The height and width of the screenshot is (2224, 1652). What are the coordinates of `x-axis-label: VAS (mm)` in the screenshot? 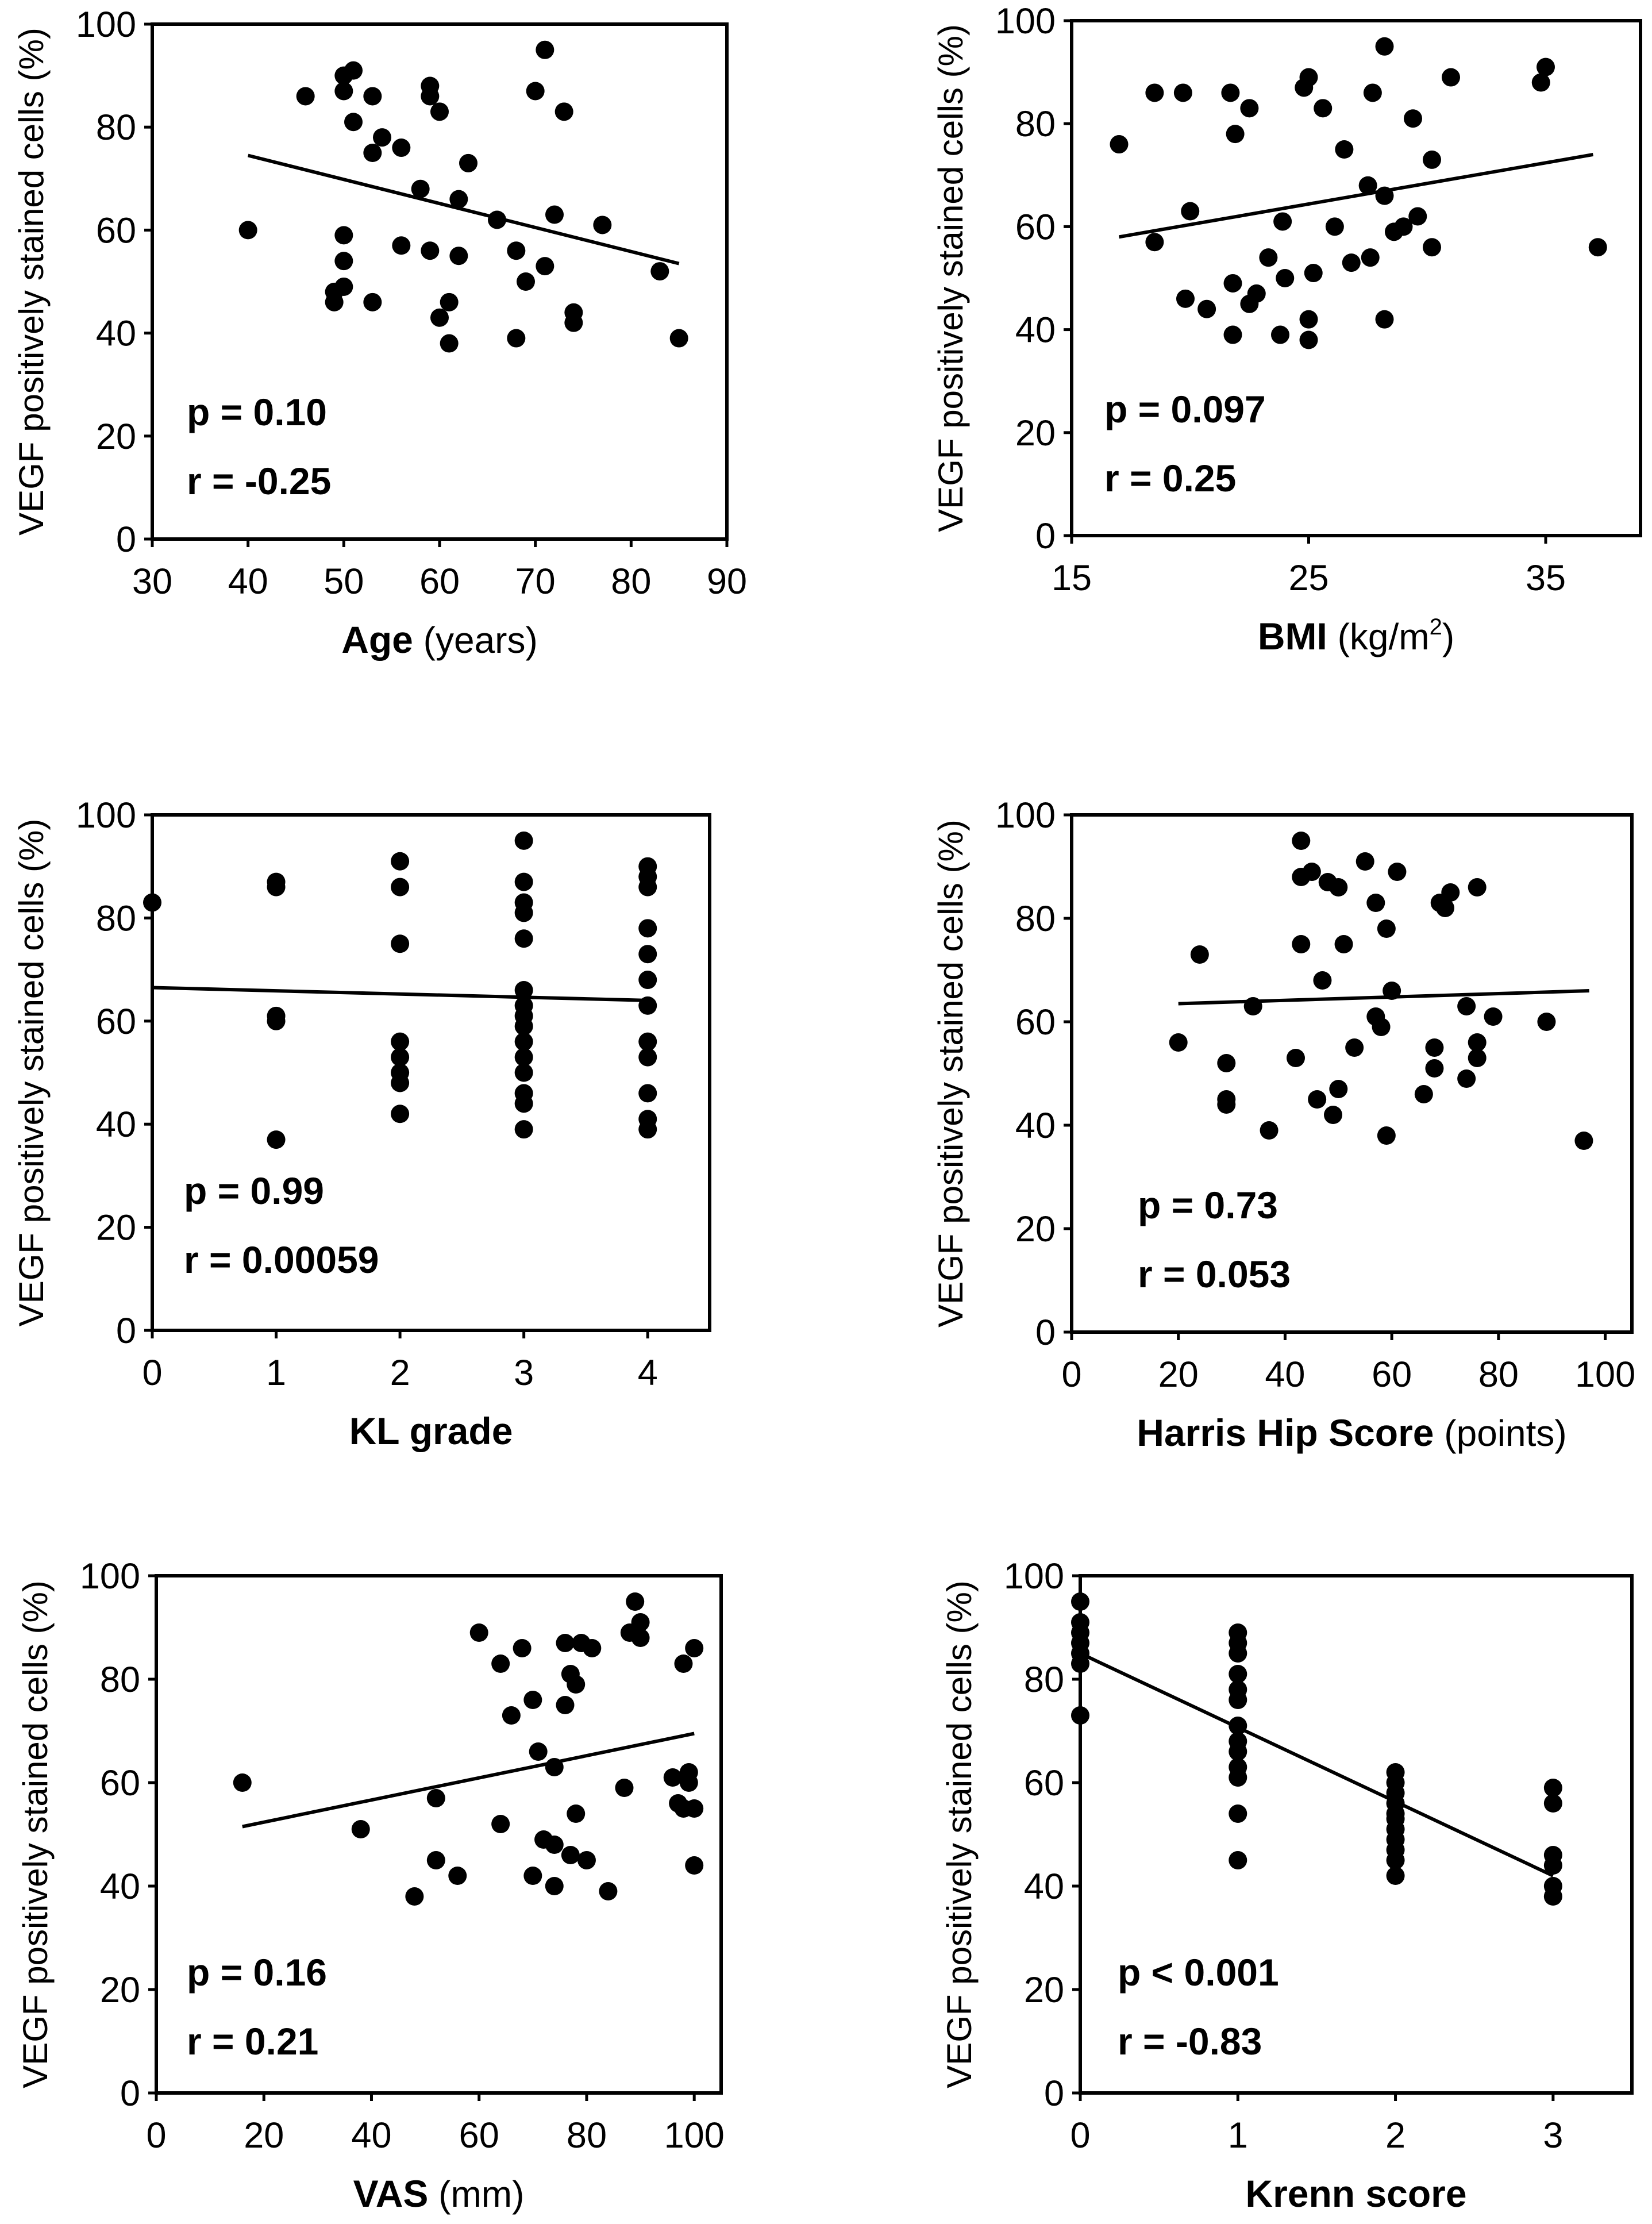 It's located at (439, 2193).